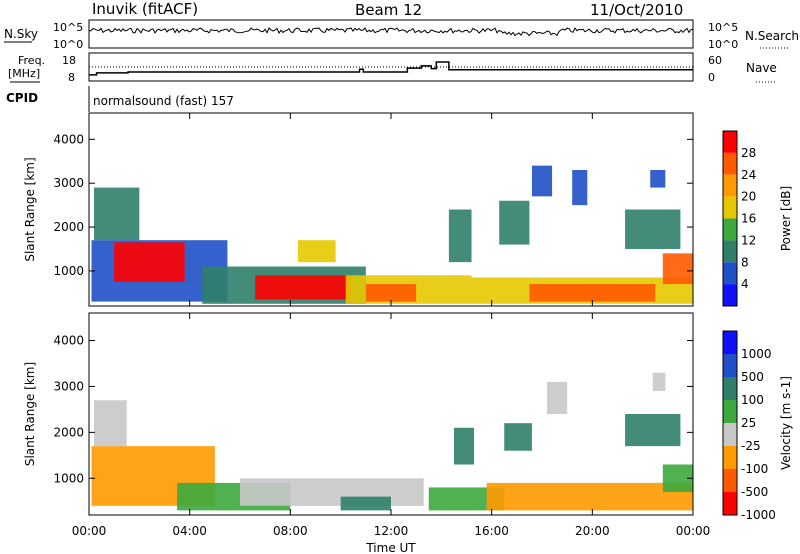 Image resolution: width=800 pixels, height=554 pixels. What do you see at coordinates (388, 10) in the screenshot?
I see `beam-title: Beam 12` at bounding box center [388, 10].